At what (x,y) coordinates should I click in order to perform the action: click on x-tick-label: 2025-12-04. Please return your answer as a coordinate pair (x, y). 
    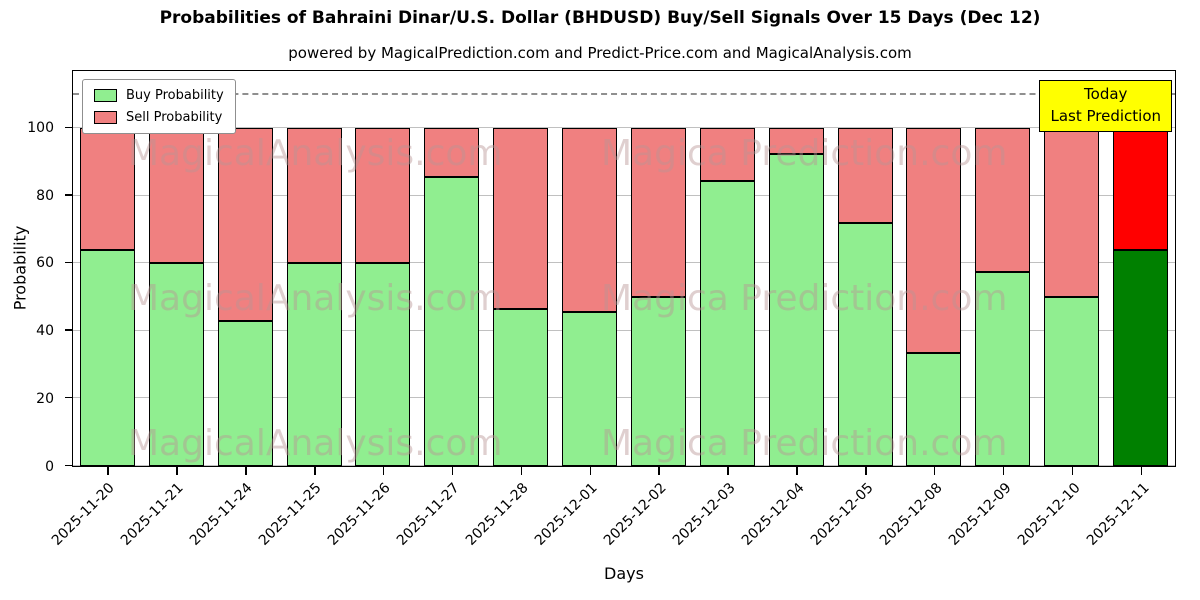
    Looking at the image, I should click on (773, 514).